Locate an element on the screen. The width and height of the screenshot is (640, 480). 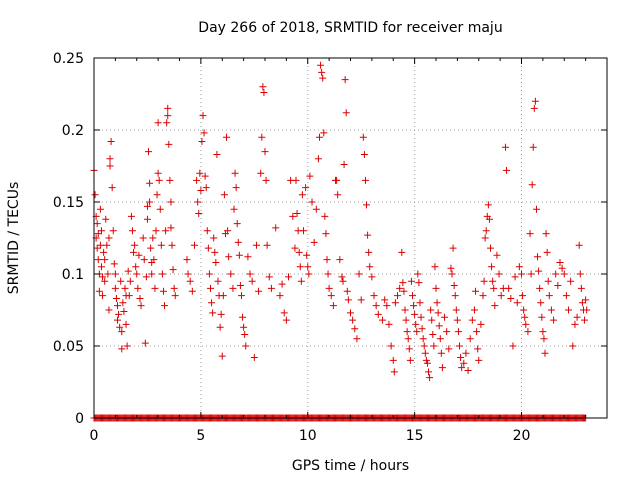
y-tick-label: 0.25 is located at coordinates (68, 59).